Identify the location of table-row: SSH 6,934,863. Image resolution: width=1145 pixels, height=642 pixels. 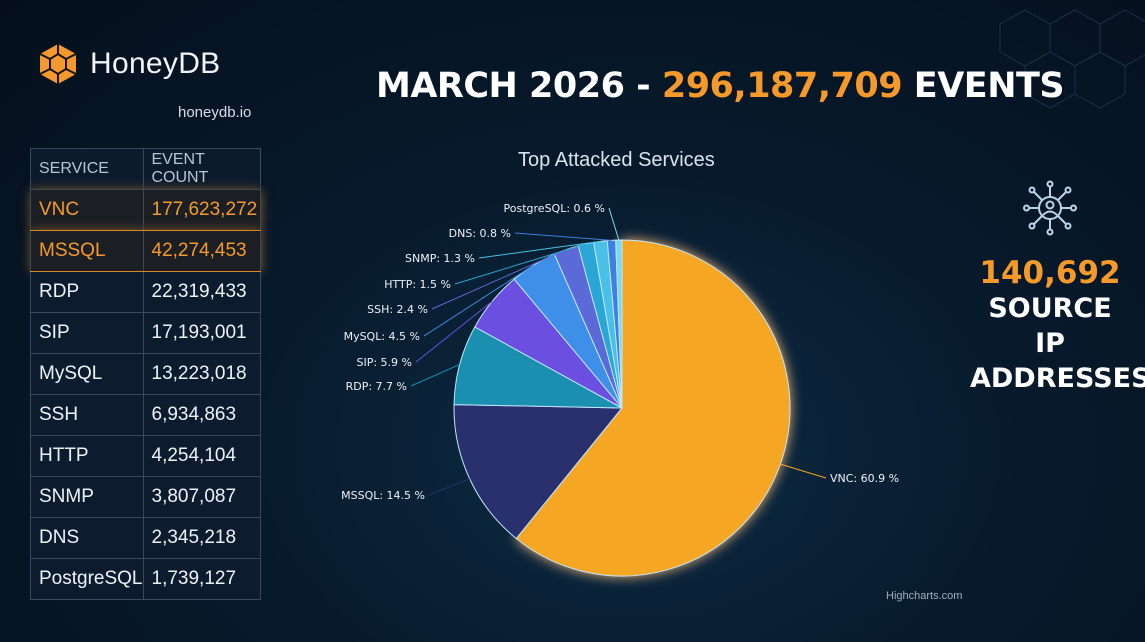
(145, 415).